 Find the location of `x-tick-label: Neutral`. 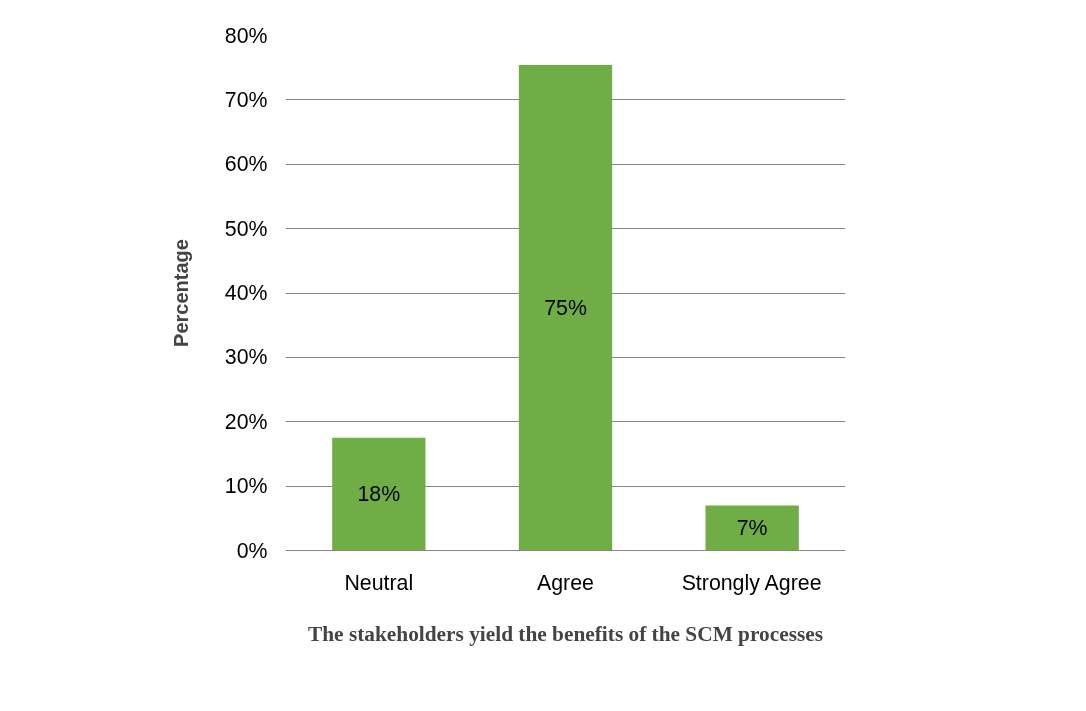

x-tick-label: Neutral is located at coordinates (379, 582).